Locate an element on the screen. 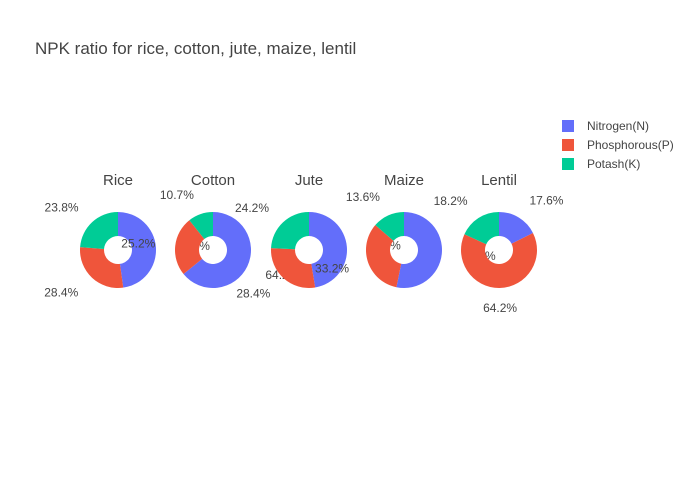 Image resolution: width=700 pixels, height=500 pixels. slice-label-rice-phosphorous: 28.4% is located at coordinates (61, 292).